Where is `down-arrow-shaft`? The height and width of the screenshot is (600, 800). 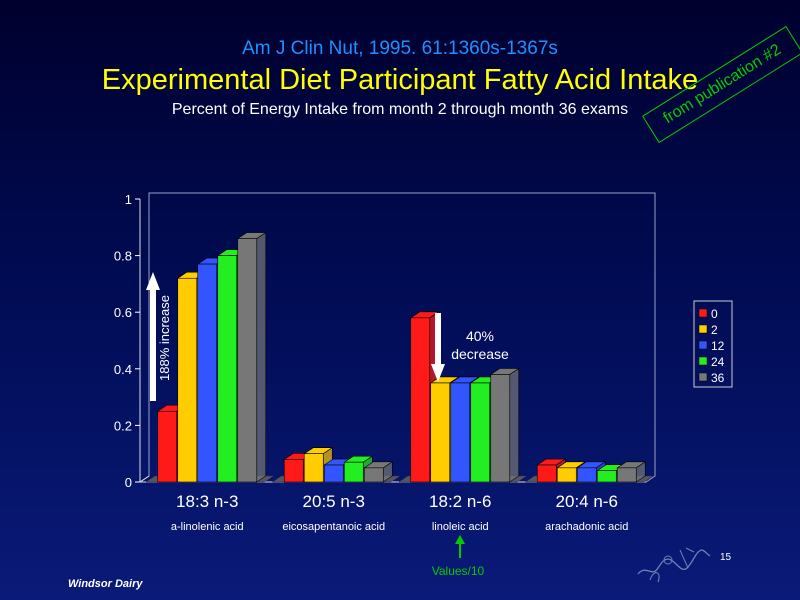 down-arrow-shaft is located at coordinates (438, 339).